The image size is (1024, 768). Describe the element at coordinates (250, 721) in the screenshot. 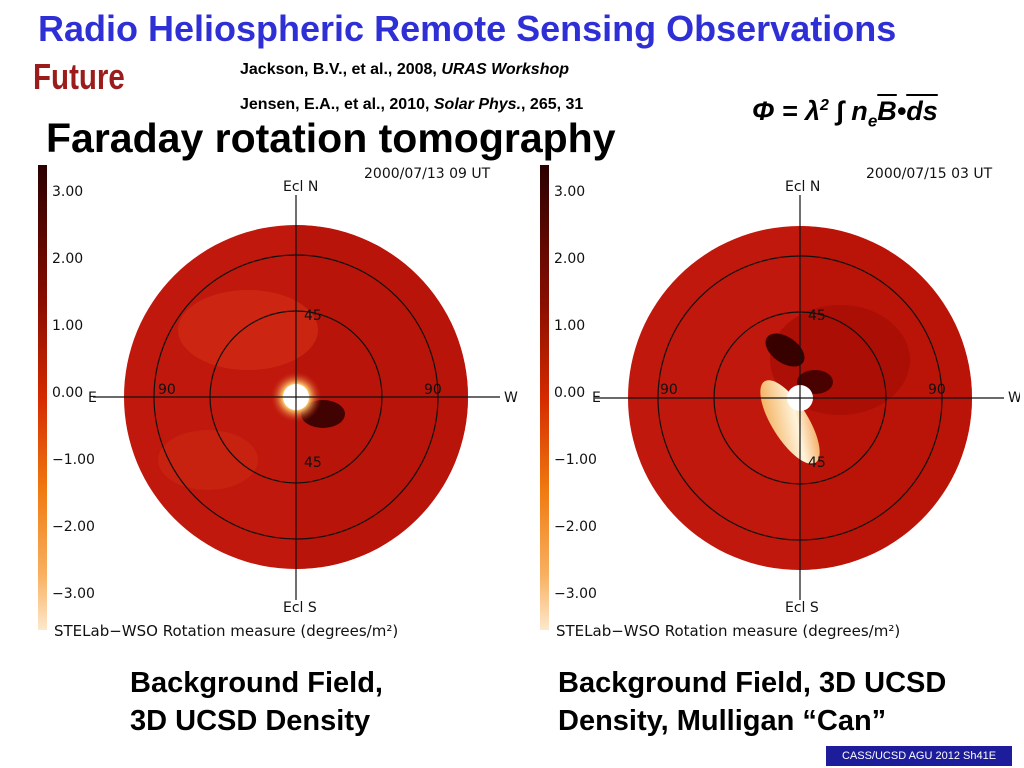

I see `caption-line: 3D UCSD Density` at that location.